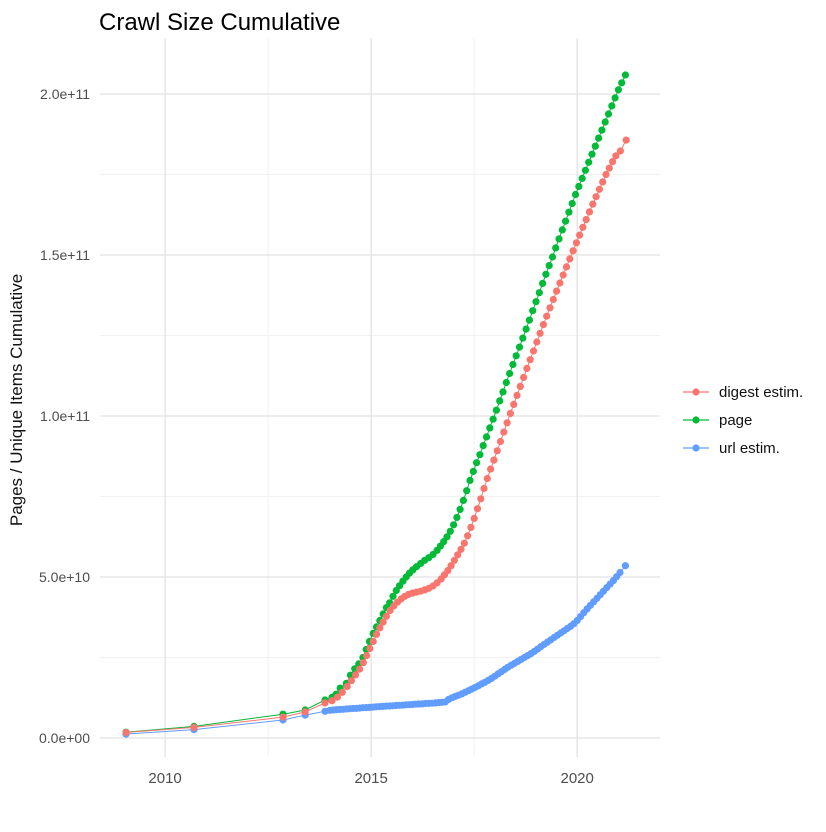 This screenshot has height=832, width=826. I want to click on legend: digest estim. page url estim., so click(743, 420).